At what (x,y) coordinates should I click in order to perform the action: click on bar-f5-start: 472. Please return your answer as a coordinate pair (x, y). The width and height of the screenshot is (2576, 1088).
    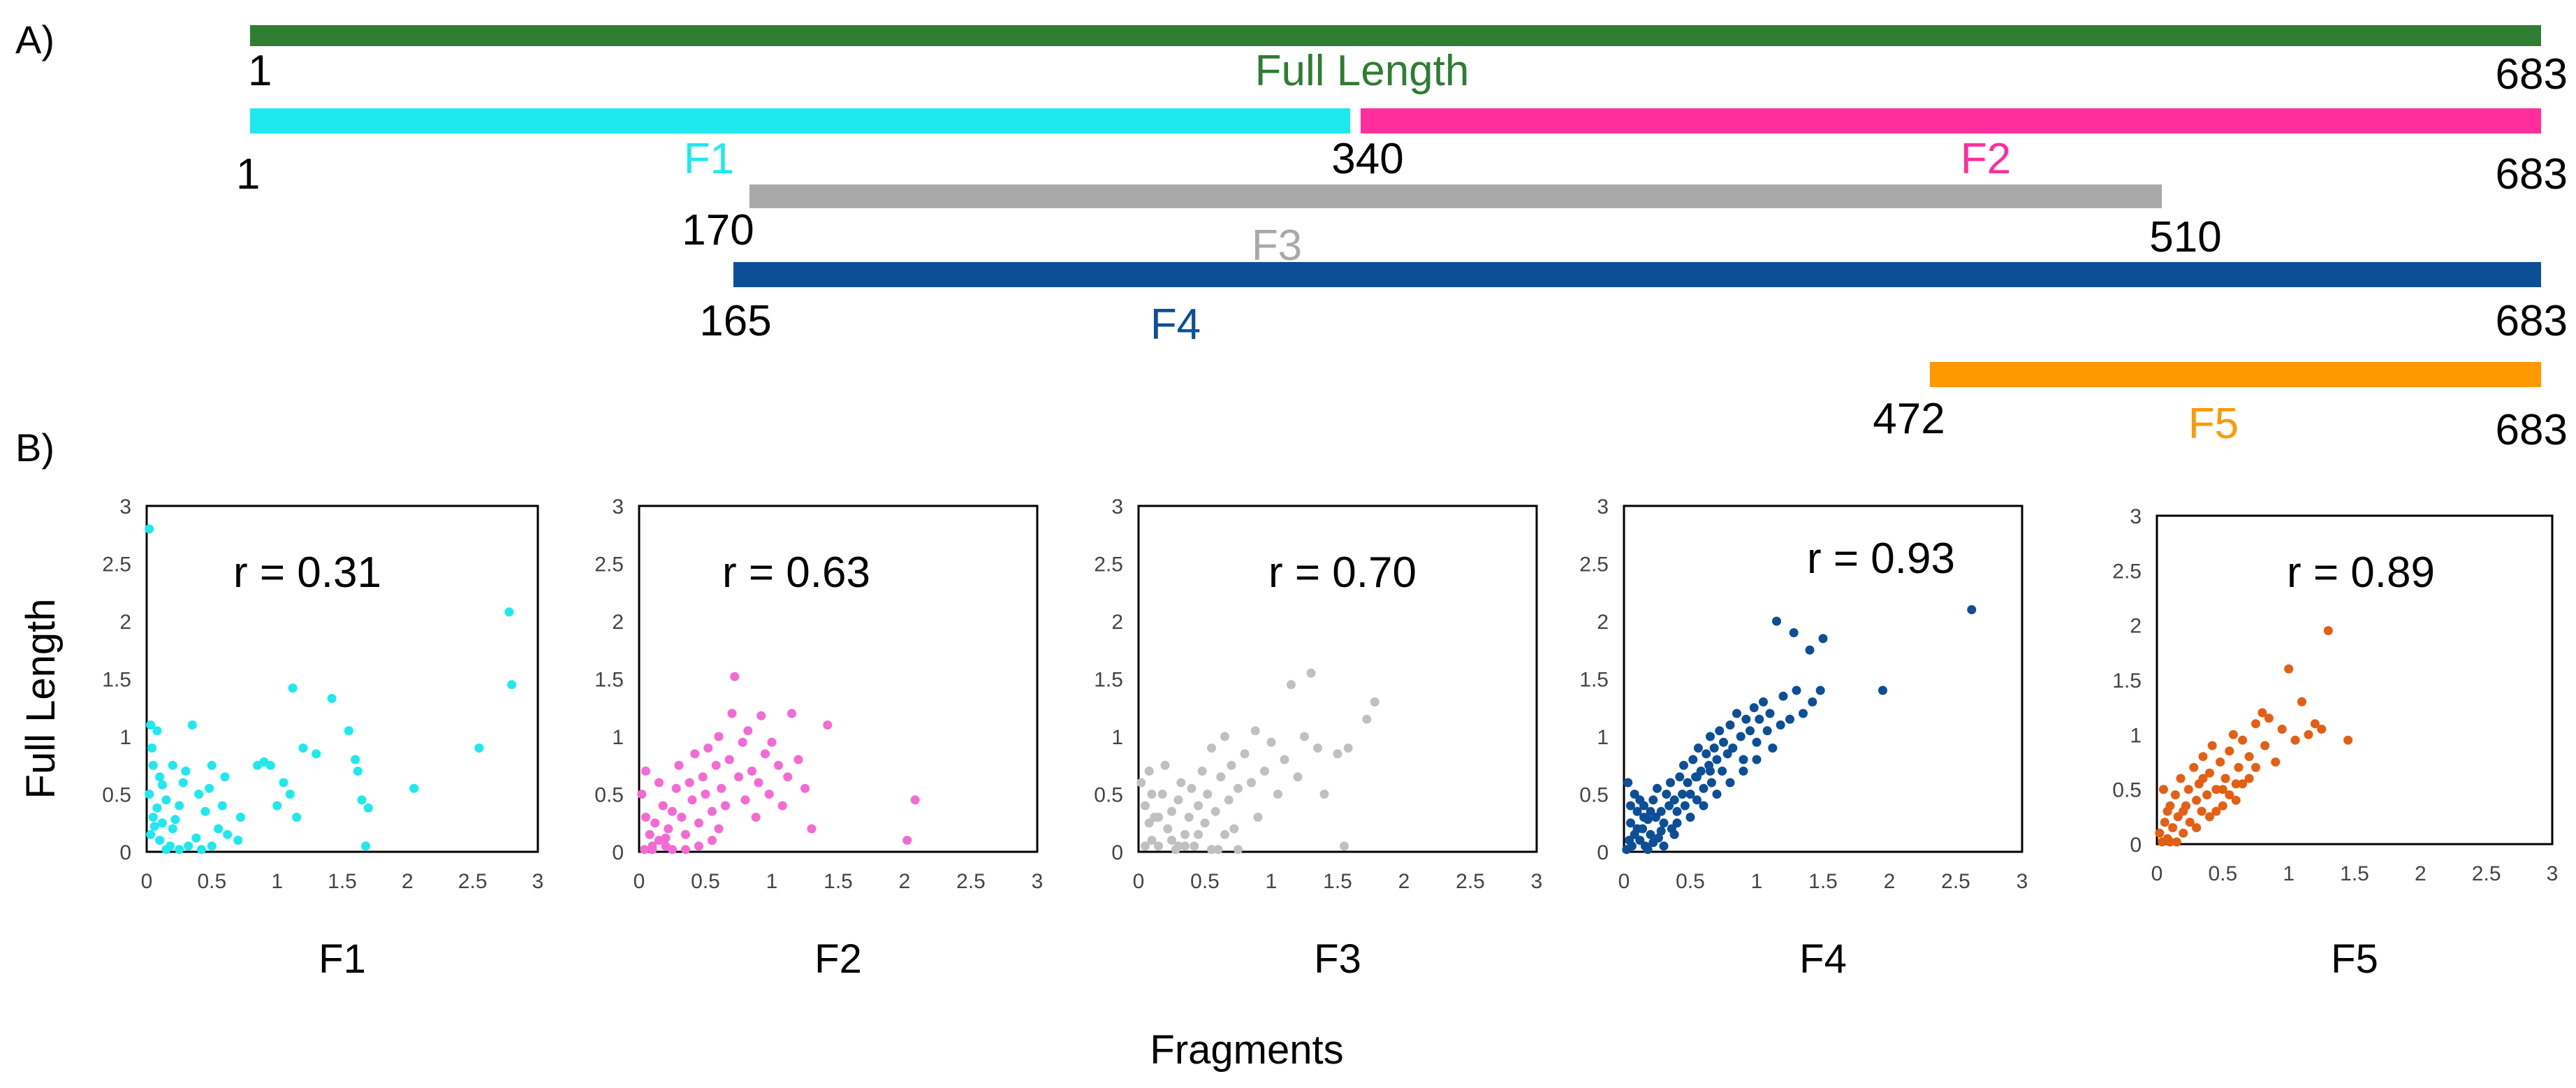
    Looking at the image, I should click on (1909, 419).